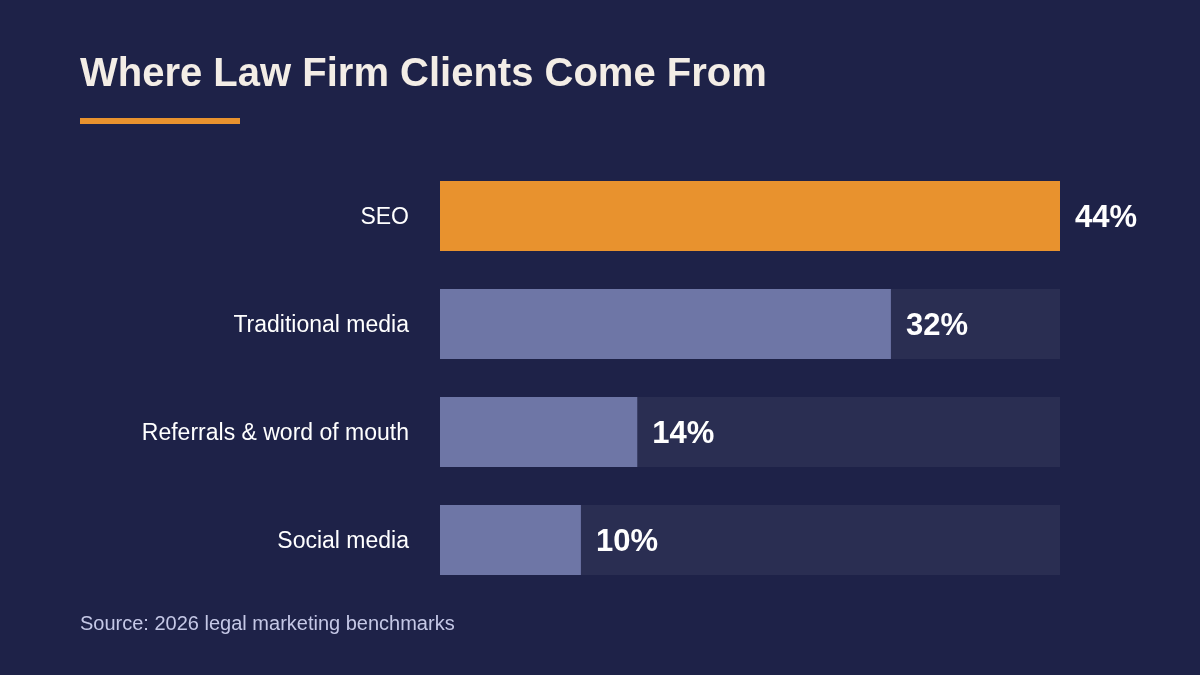 This screenshot has width=1200, height=675. Describe the element at coordinates (384, 216) in the screenshot. I see `y-tick-label: SEO` at that location.